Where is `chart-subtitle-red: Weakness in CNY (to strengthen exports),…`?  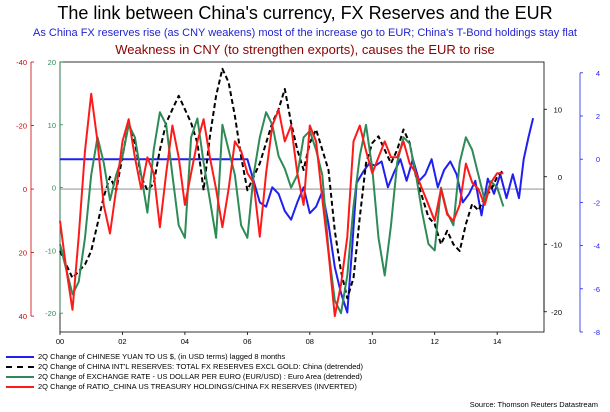 chart-subtitle-red: Weakness in CNY (to strengthen exports),… is located at coordinates (305, 49).